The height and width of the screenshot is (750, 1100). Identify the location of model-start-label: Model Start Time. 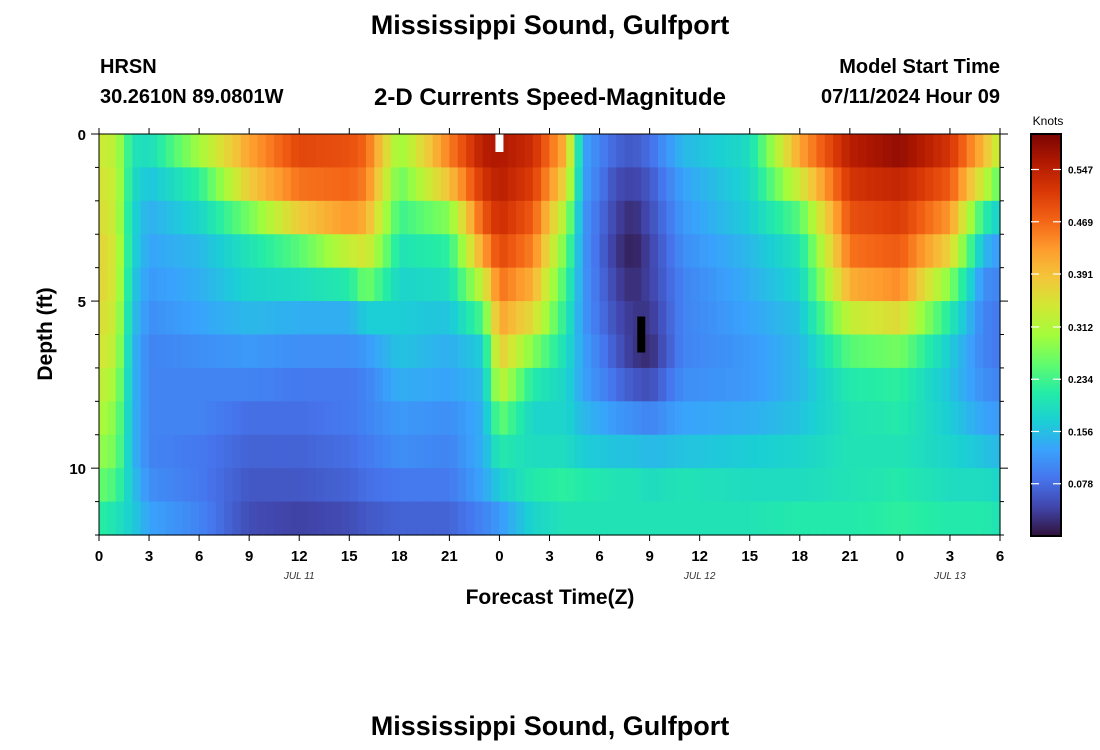
(919, 67).